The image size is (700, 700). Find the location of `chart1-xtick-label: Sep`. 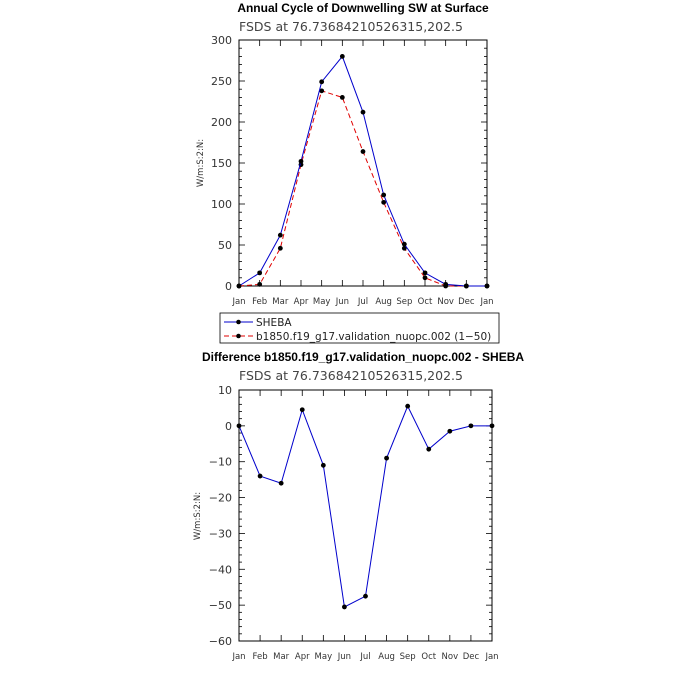

chart1-xtick-label: Sep is located at coordinates (404, 302).